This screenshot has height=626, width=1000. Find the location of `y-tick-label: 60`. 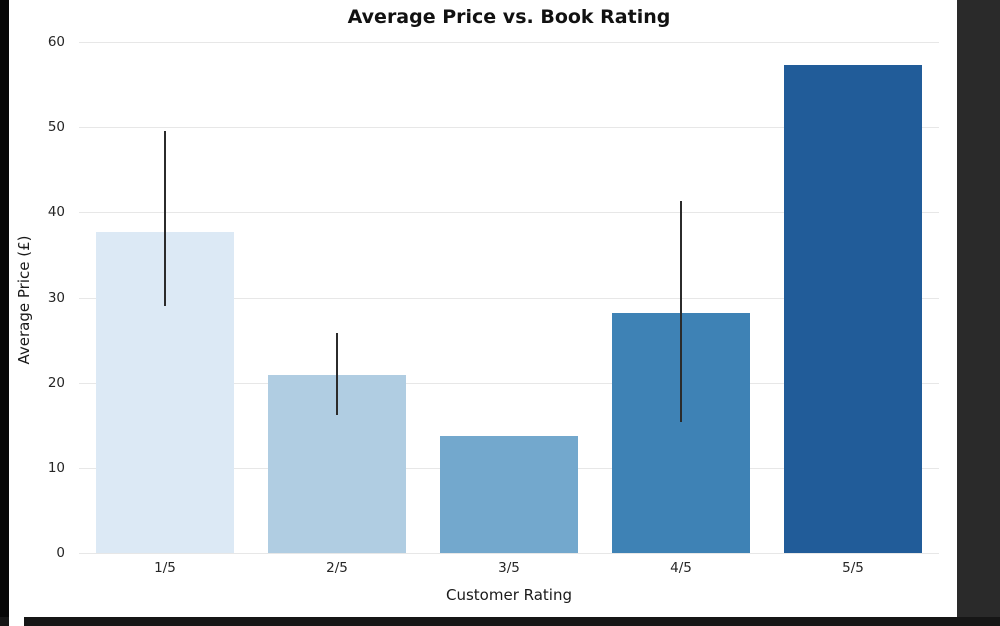

y-tick-label: 60 is located at coordinates (56, 42).